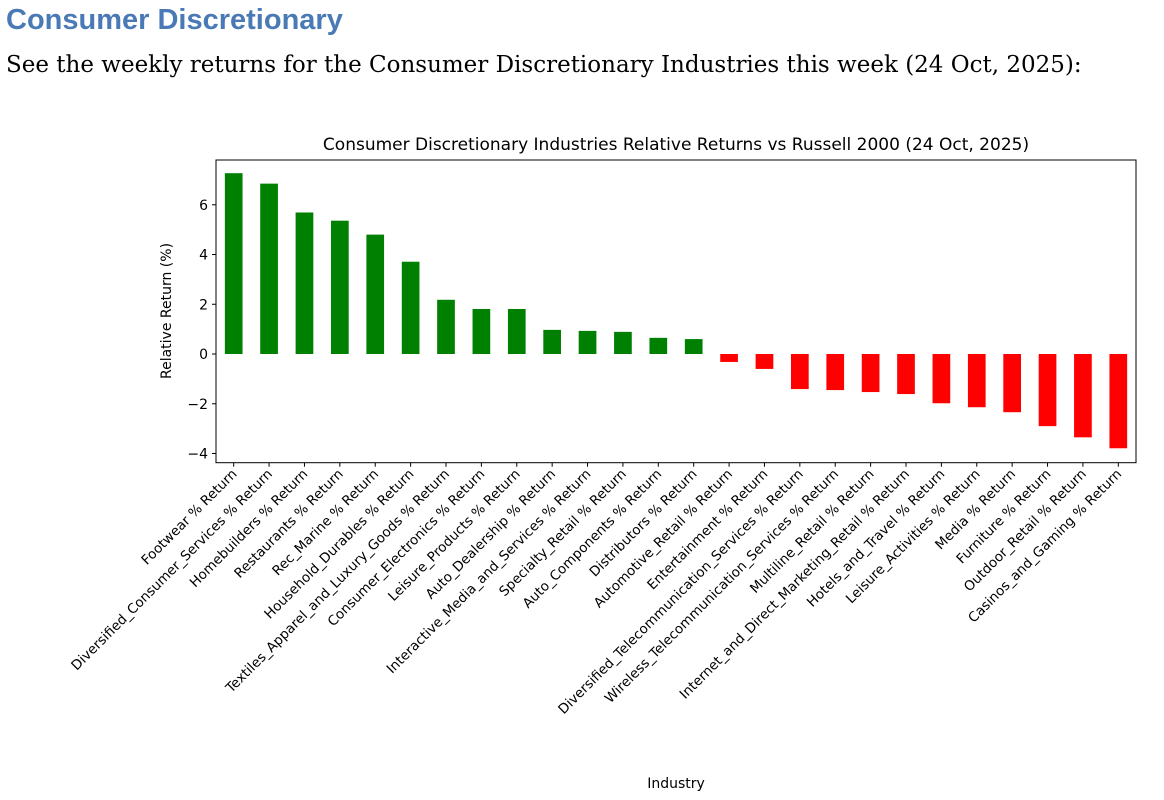 The height and width of the screenshot is (800, 1164). I want to click on y-tick-label: −2, so click(197, 405).